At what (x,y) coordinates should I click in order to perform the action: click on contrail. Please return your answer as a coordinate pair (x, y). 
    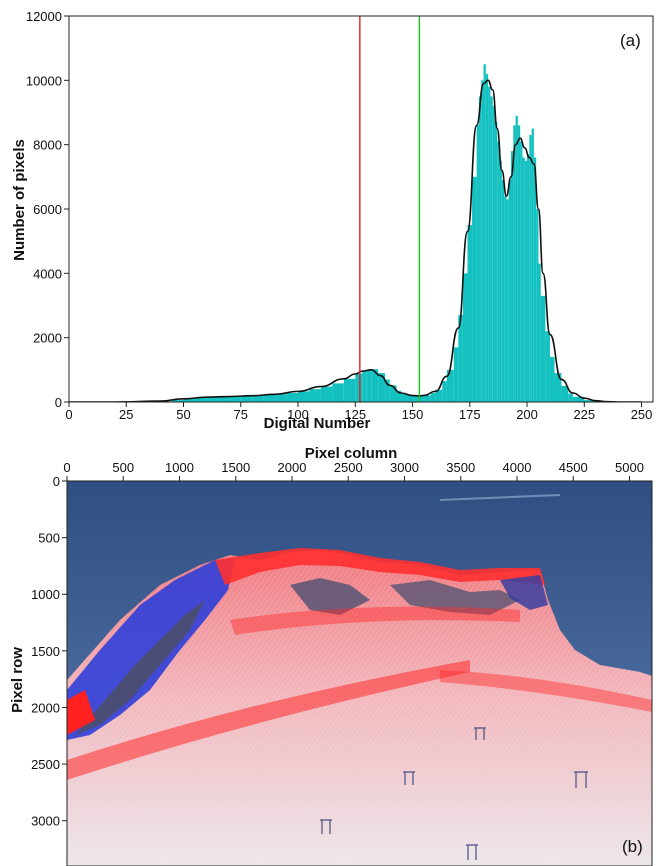
    Looking at the image, I should click on (500, 497).